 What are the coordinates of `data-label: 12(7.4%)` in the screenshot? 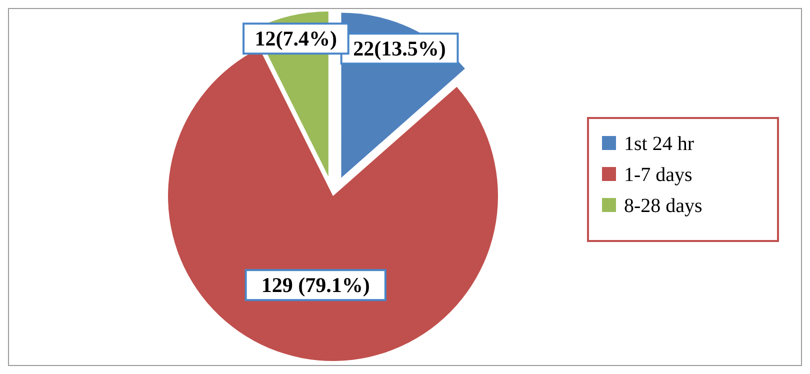 It's located at (296, 38).